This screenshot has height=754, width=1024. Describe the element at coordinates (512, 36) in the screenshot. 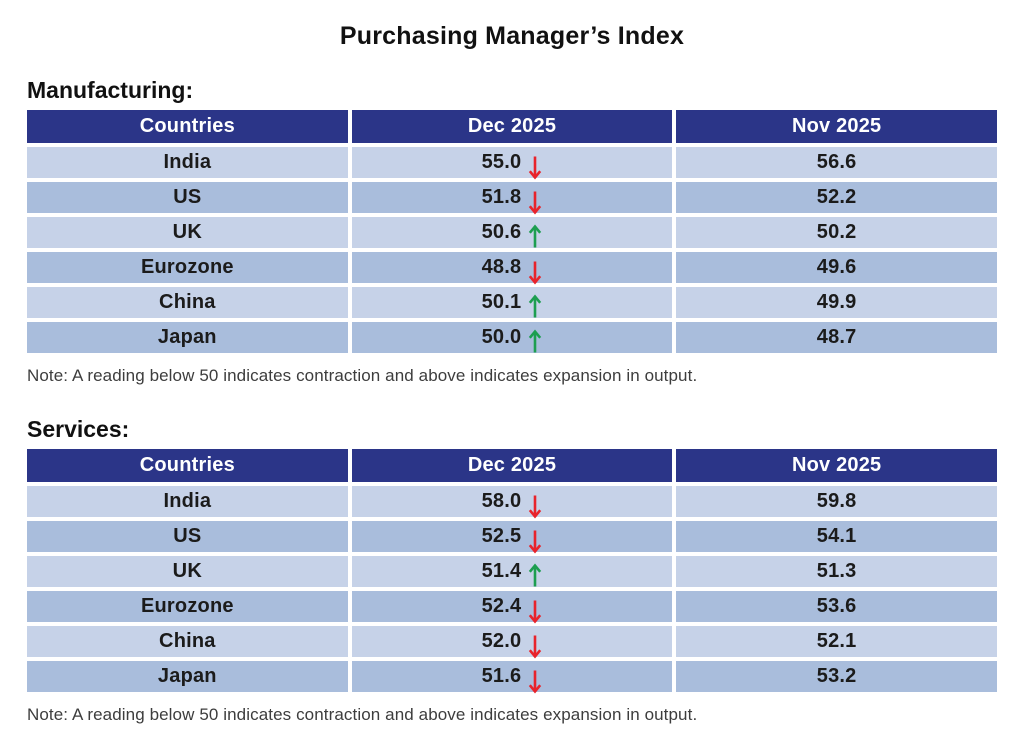

I see `page-title: Purchasing Manager’s Index` at that location.